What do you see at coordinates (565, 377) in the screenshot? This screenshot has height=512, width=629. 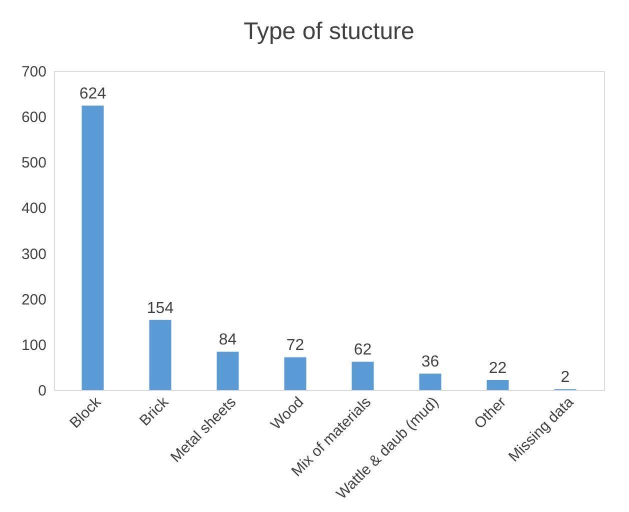 I see `data-label: 2` at bounding box center [565, 377].